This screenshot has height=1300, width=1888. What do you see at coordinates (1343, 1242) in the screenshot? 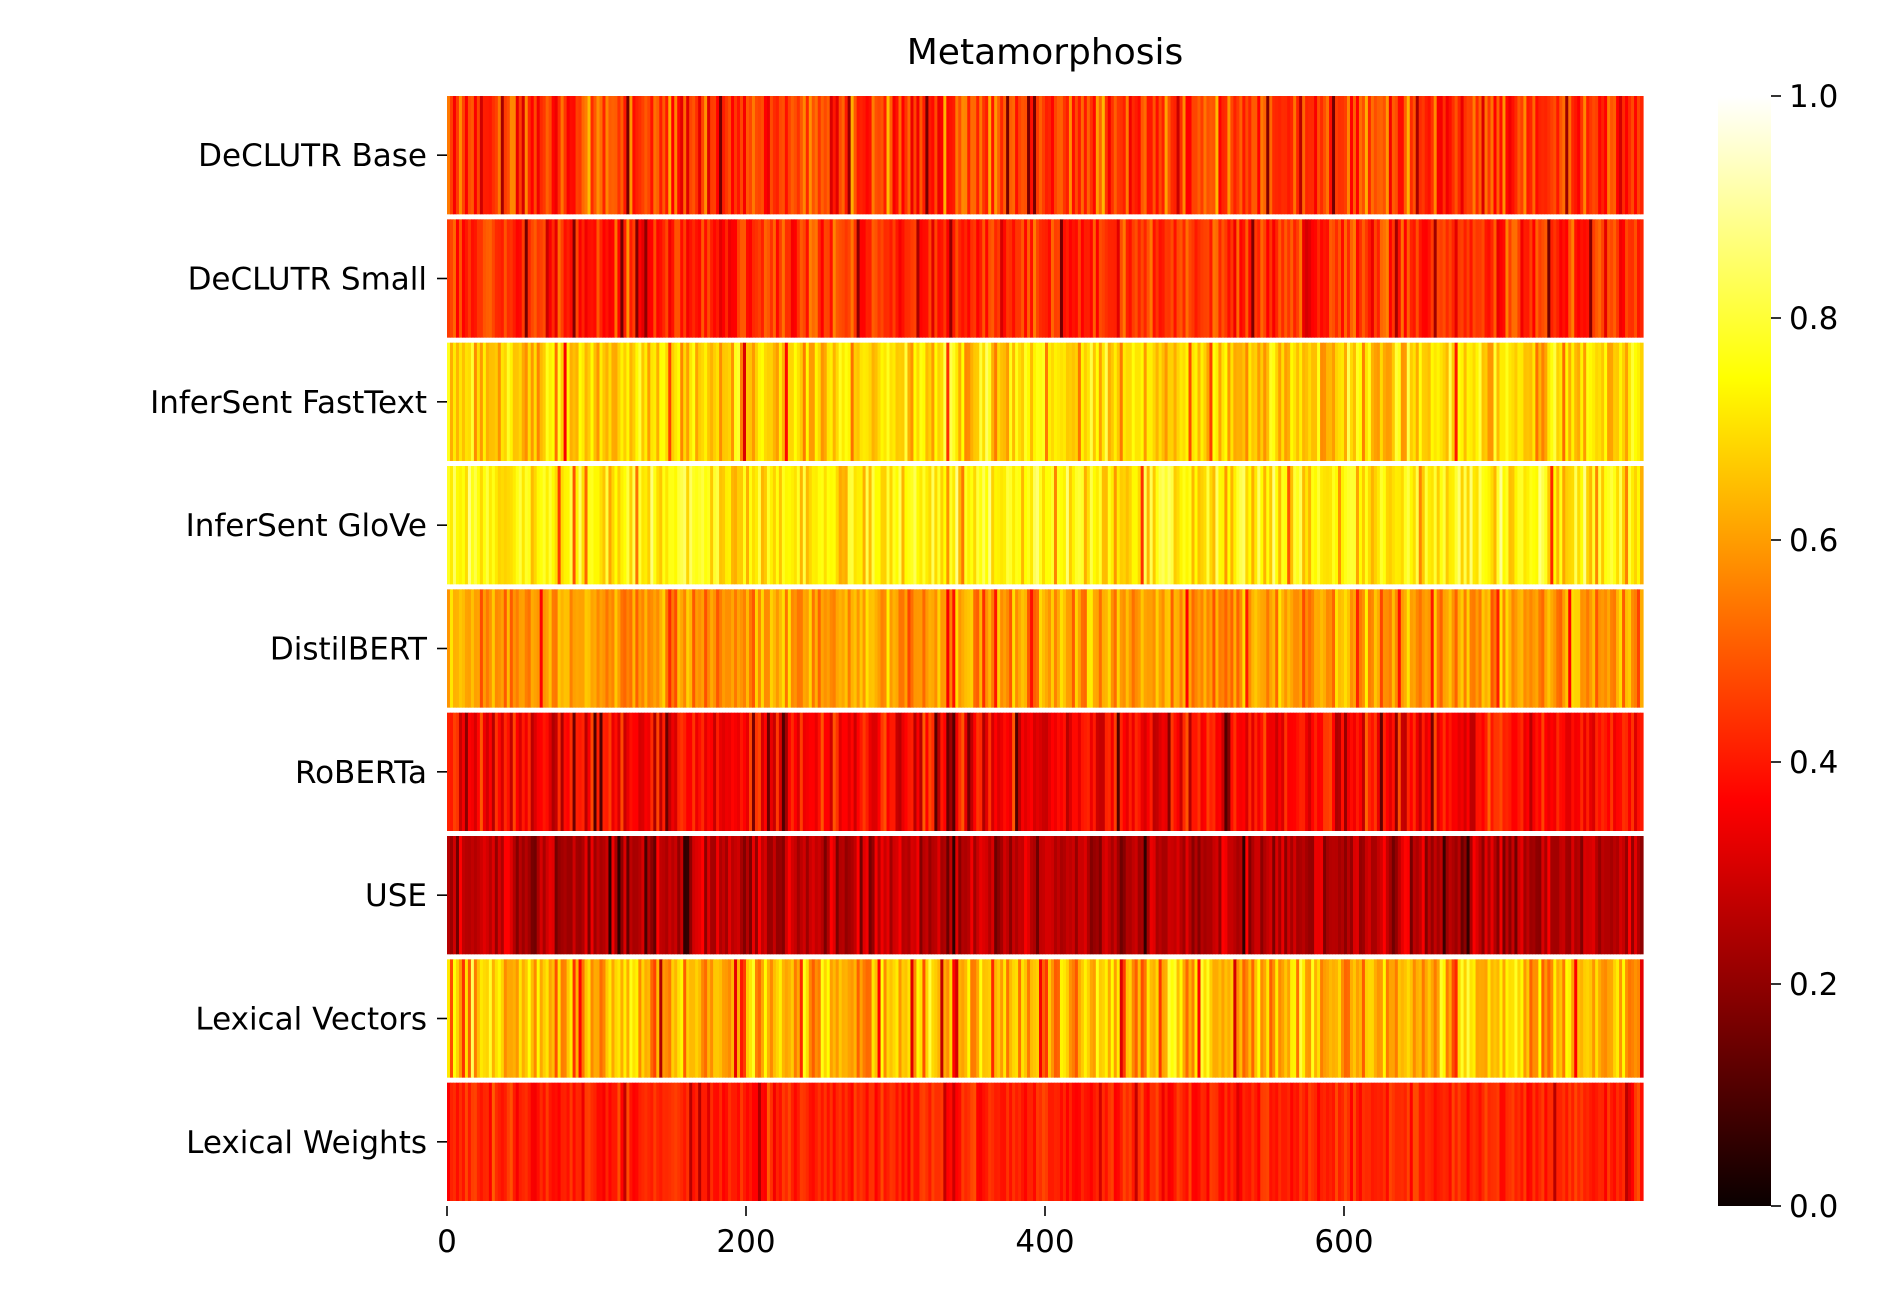
I see `x-tick-label: 600` at bounding box center [1343, 1242].